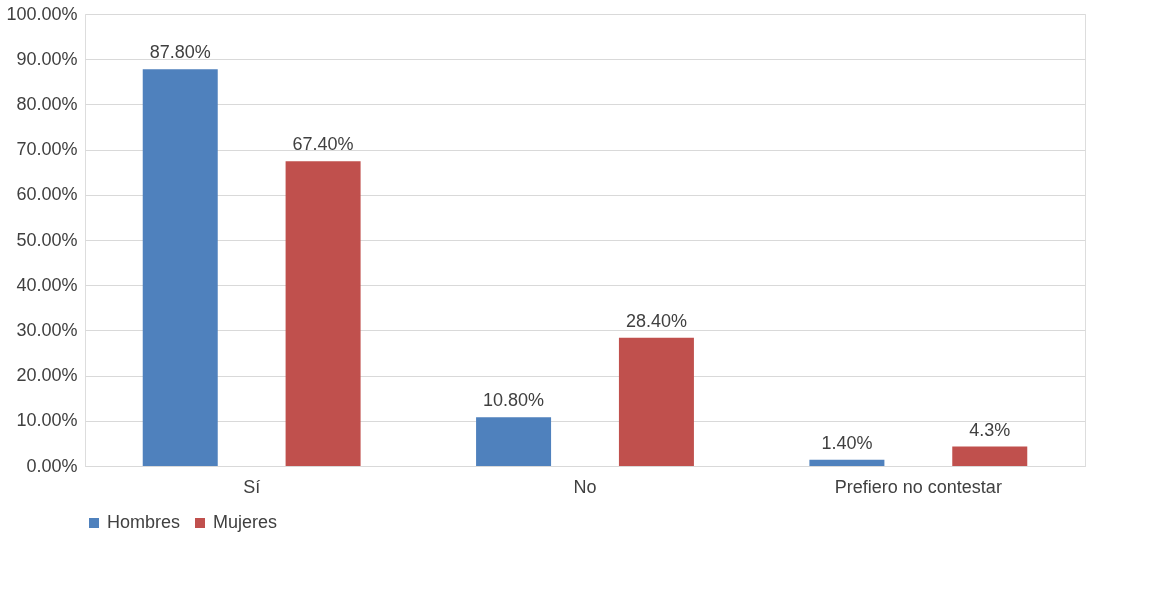 The height and width of the screenshot is (605, 1150). I want to click on x-tick-label: Prefiero no contestar, so click(918, 486).